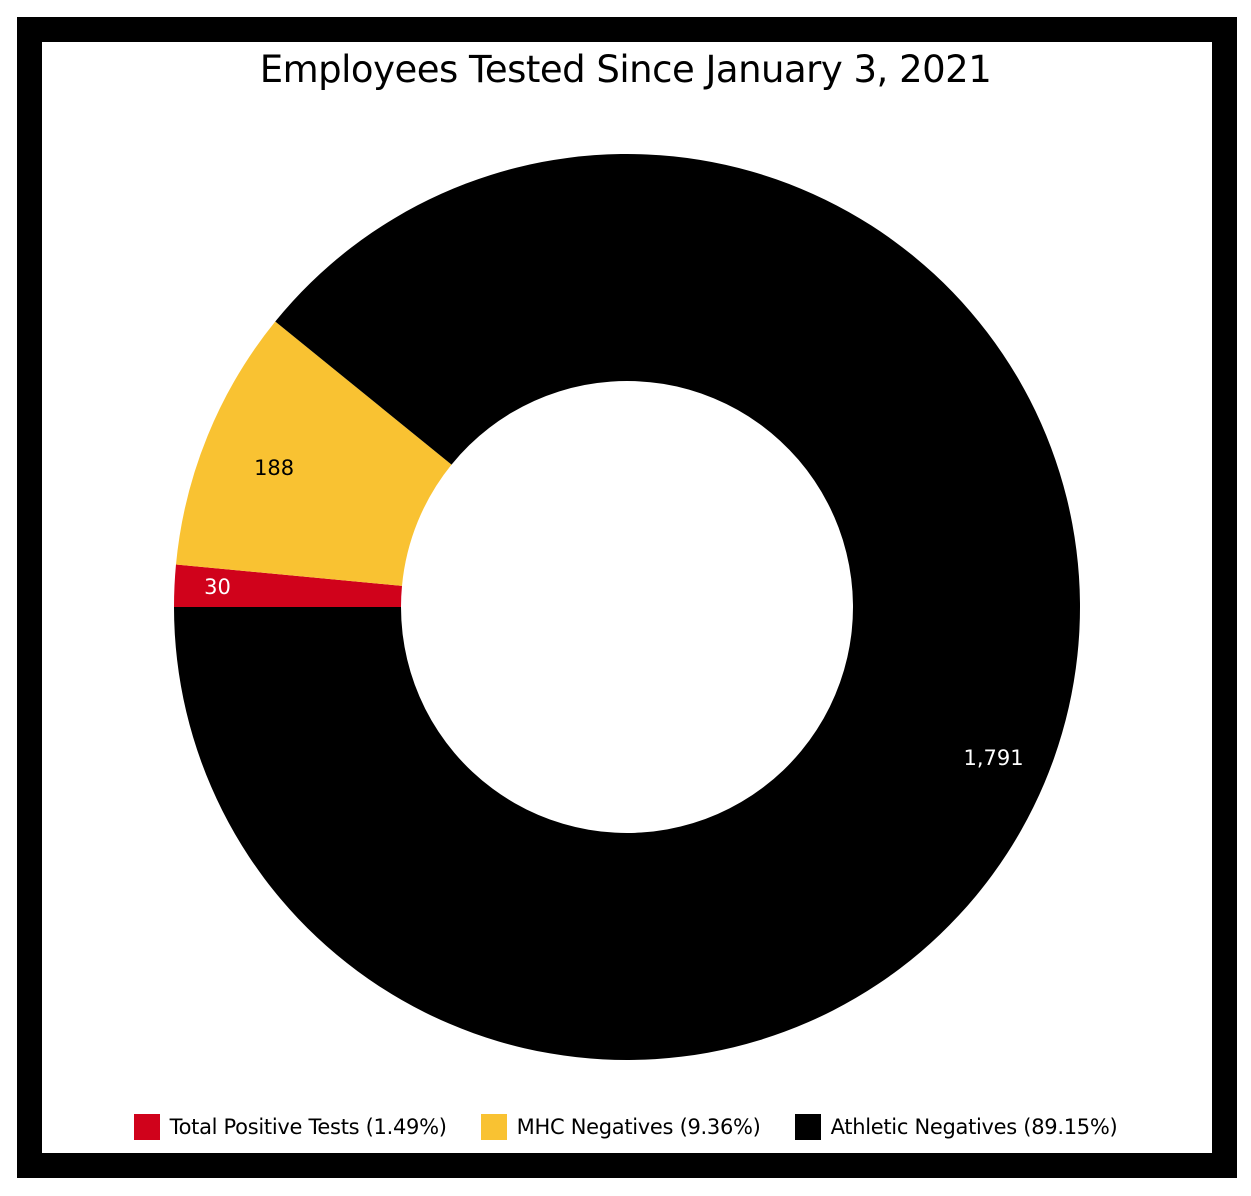 This screenshot has width=1251, height=1196. I want to click on chart-title: Employees Tested Since January 3, 2021, so click(625, 69).